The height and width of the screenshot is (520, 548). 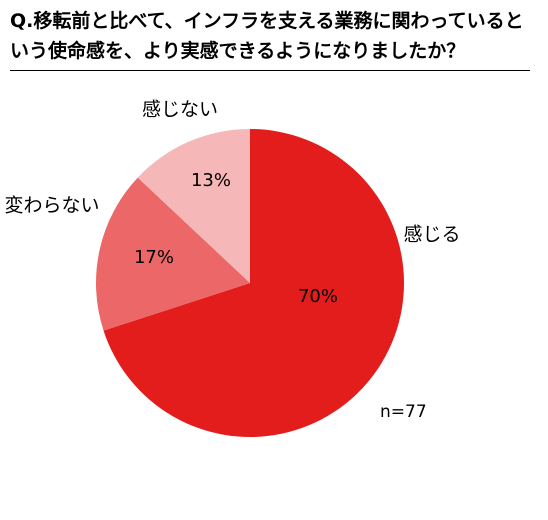 What do you see at coordinates (318, 296) in the screenshot?
I see `value-label: 70%` at bounding box center [318, 296].